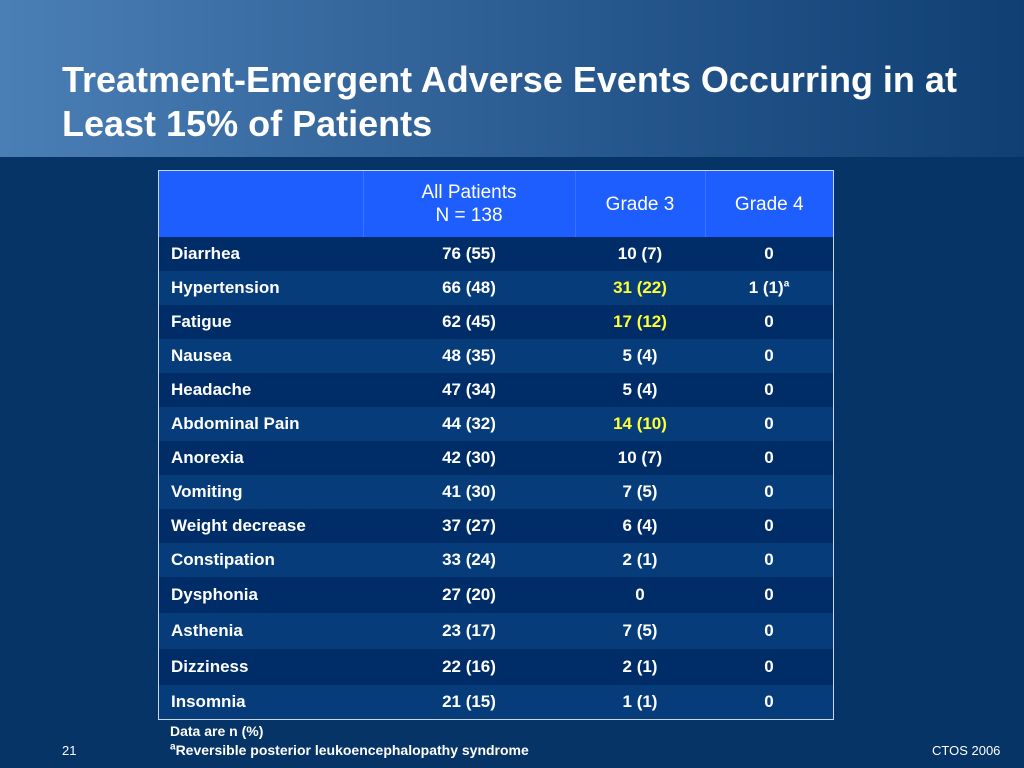 This screenshot has height=768, width=1024. Describe the element at coordinates (469, 254) in the screenshot. I see `cell-all: 76 (55)` at that location.